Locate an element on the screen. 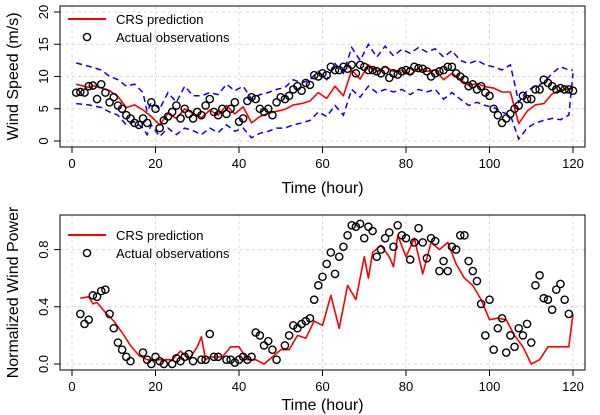  y-tick-label: 0.8 is located at coordinates (43, 250).